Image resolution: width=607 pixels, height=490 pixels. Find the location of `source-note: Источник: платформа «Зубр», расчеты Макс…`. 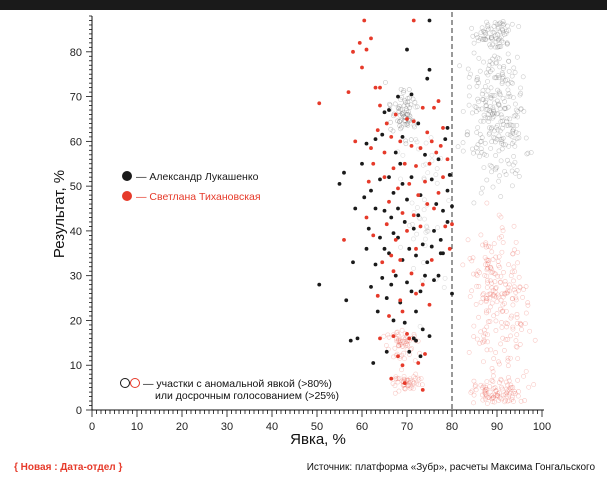

source-note: Источник: платформа «Зубр», расчеты Макс… is located at coordinates (450, 467).